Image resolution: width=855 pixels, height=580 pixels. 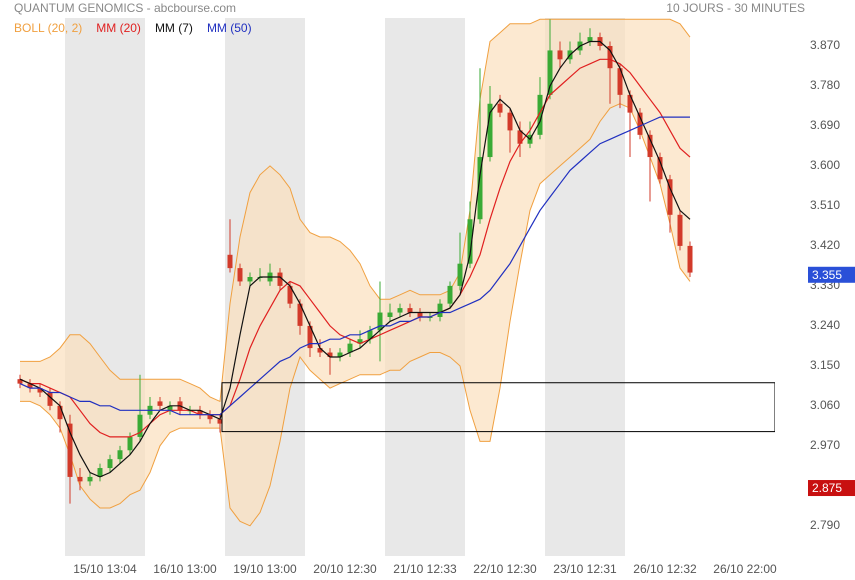 What do you see at coordinates (825, 85) in the screenshot?
I see `y-tick-label: 3.780` at bounding box center [825, 85].